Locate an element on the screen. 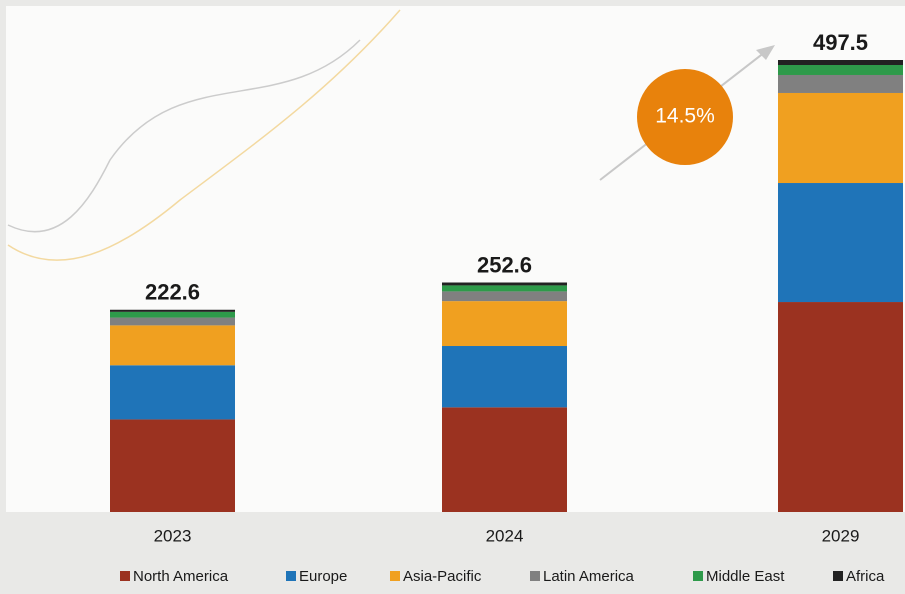 Image resolution: width=905 pixels, height=594 pixels. total-label: 222.6 is located at coordinates (172, 292).